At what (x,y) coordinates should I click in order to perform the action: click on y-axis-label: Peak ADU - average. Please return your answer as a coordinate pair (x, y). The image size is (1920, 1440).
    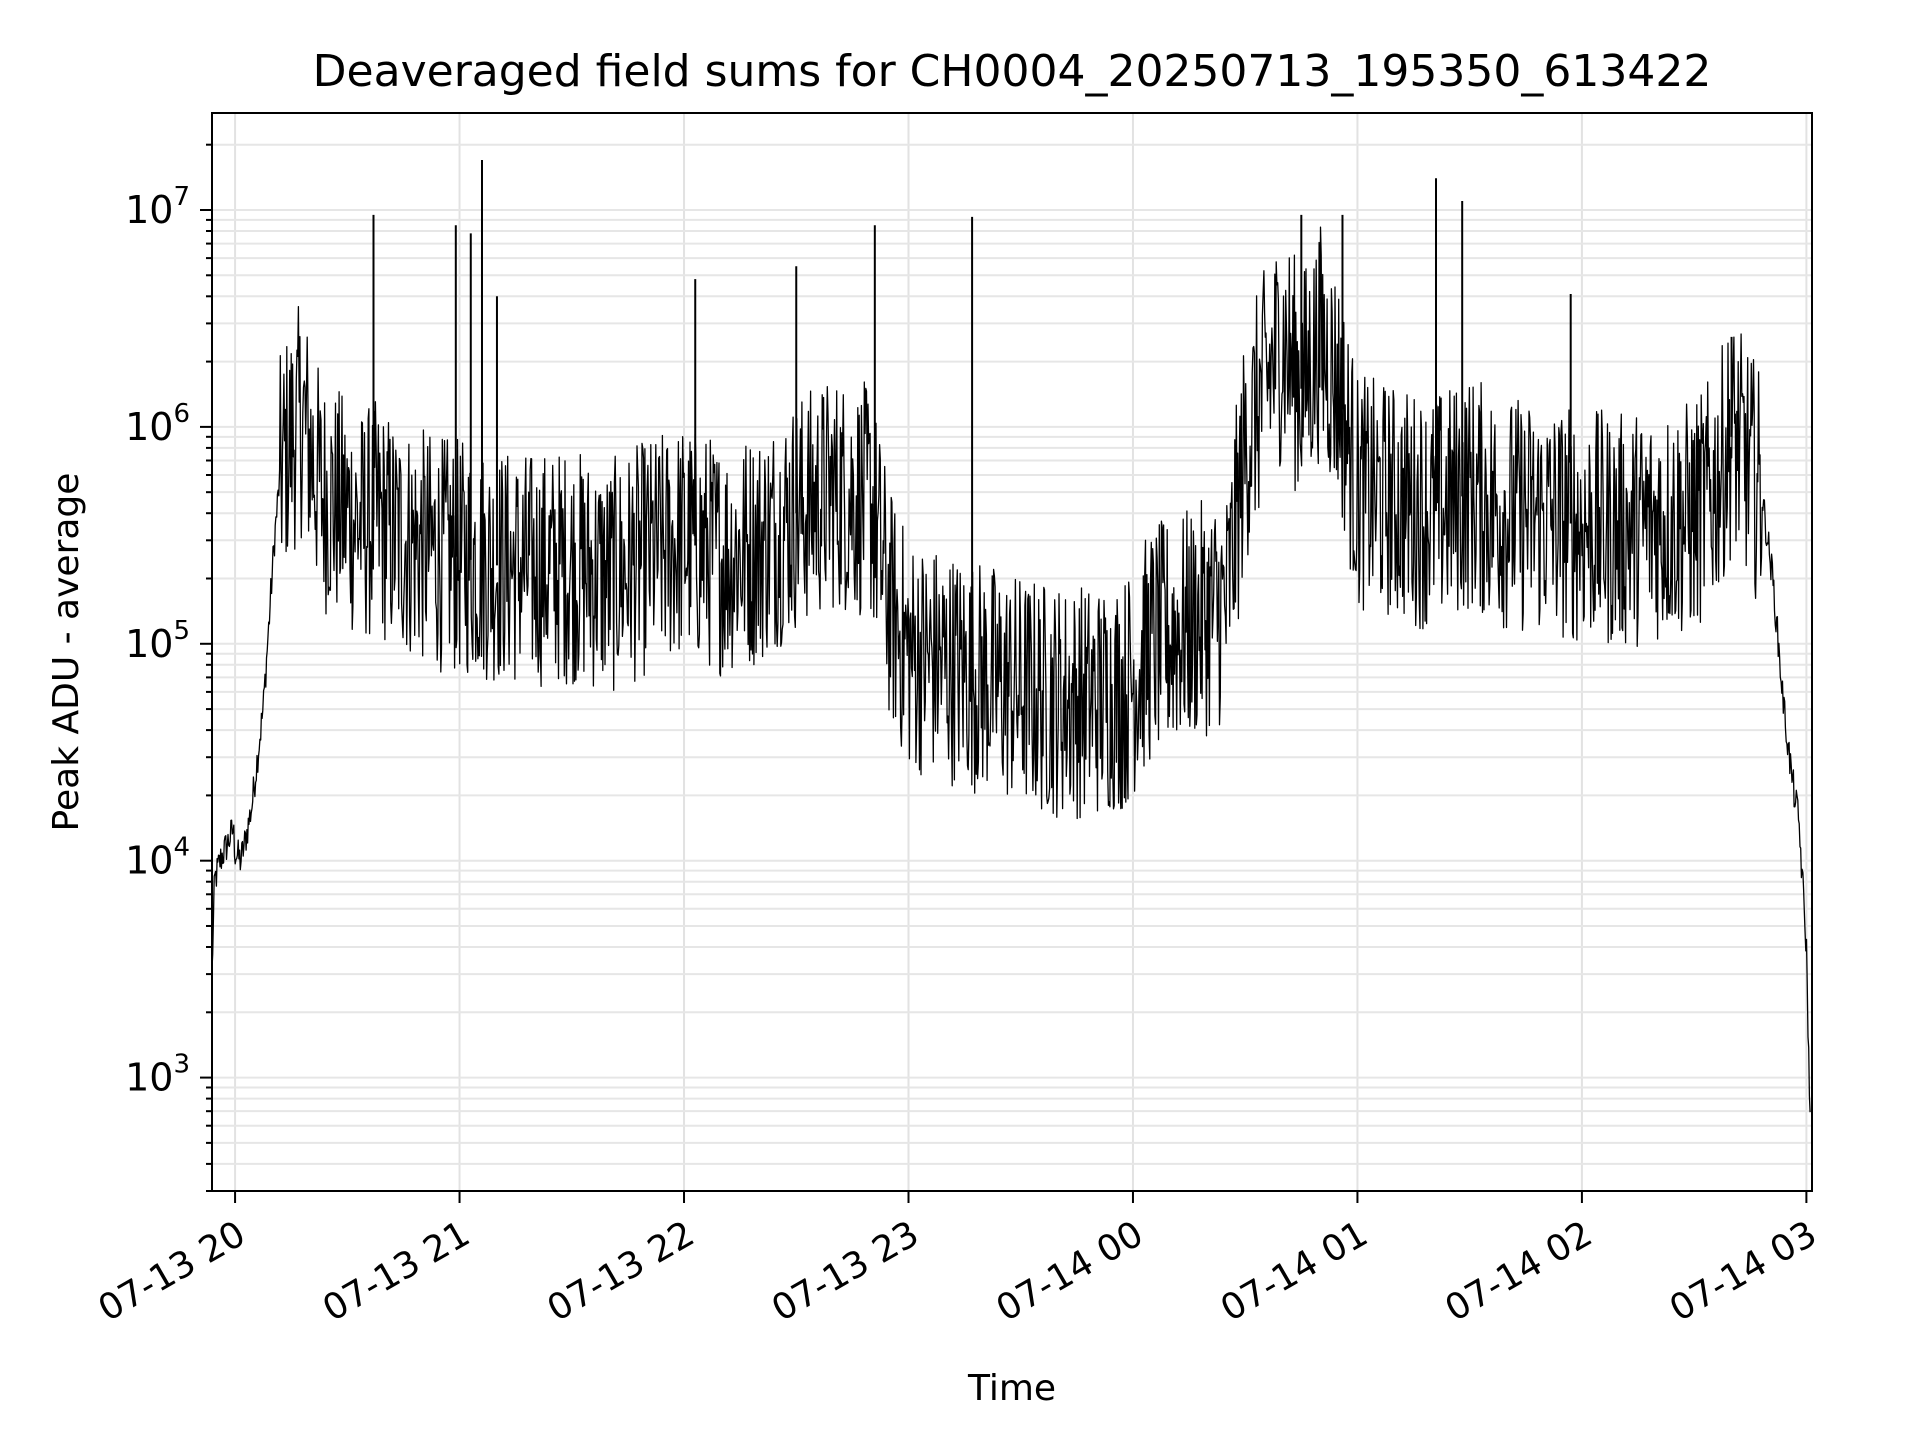
    Looking at the image, I should click on (66, 652).